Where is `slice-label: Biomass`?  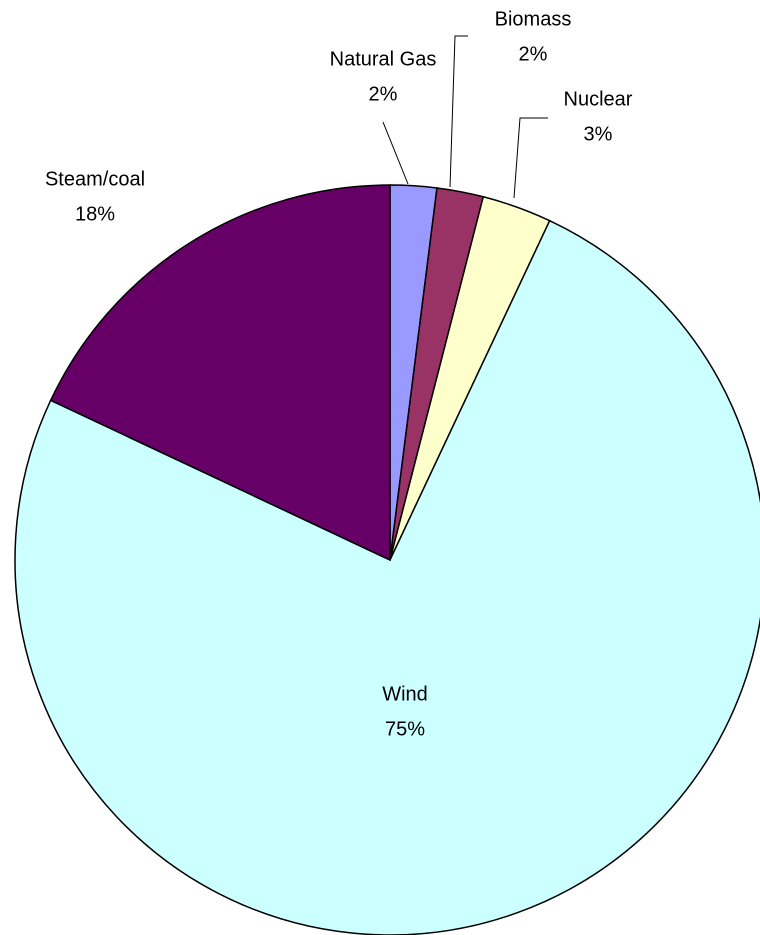 slice-label: Biomass is located at coordinates (533, 19).